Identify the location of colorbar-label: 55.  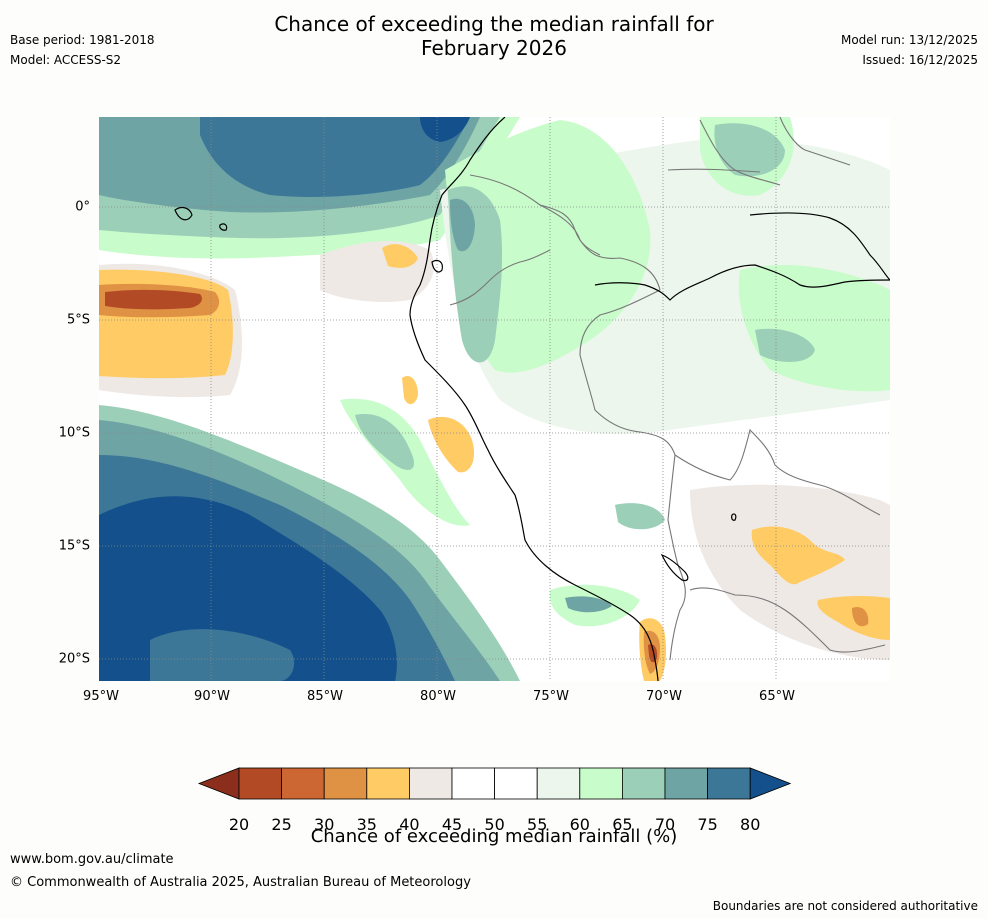
(537, 824).